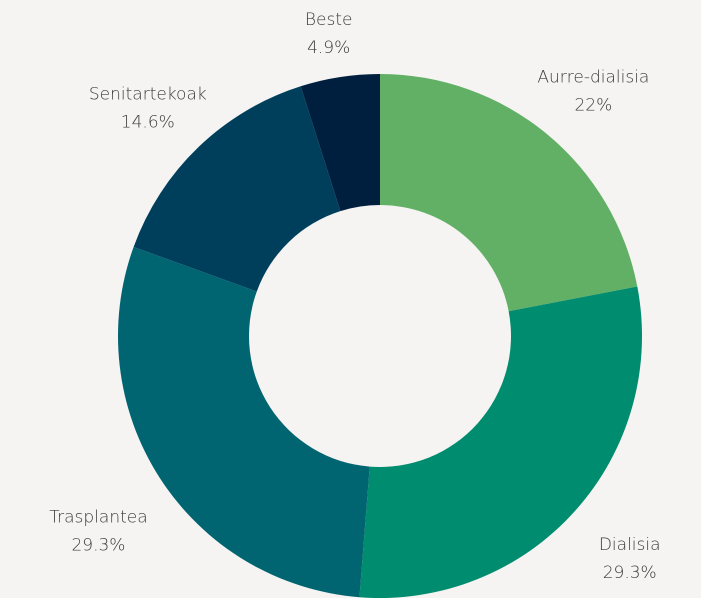 The image size is (701, 598). I want to click on slice-value: 4.9%, so click(328, 48).